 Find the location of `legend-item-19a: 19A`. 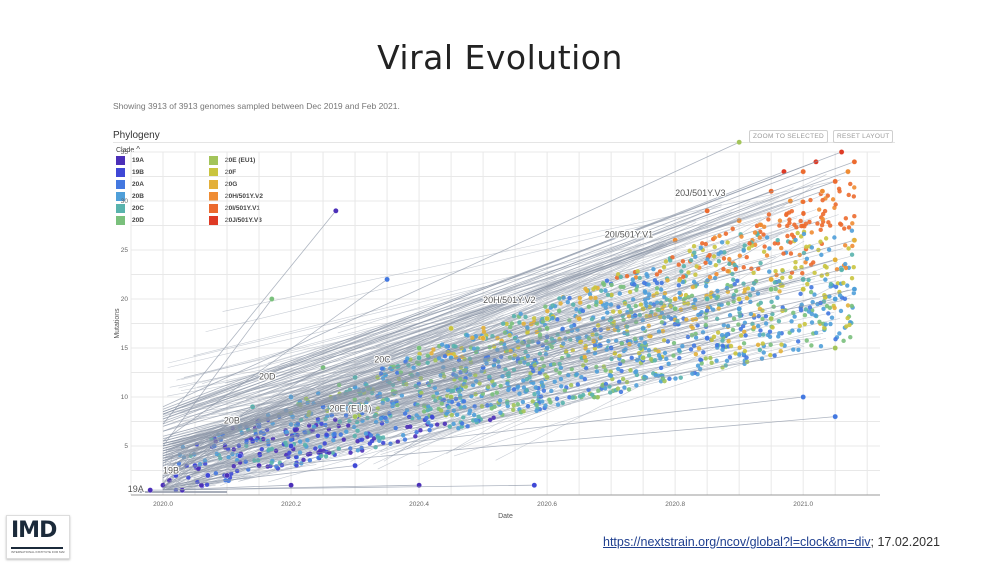

legend-item-19a: 19A is located at coordinates (130, 161).